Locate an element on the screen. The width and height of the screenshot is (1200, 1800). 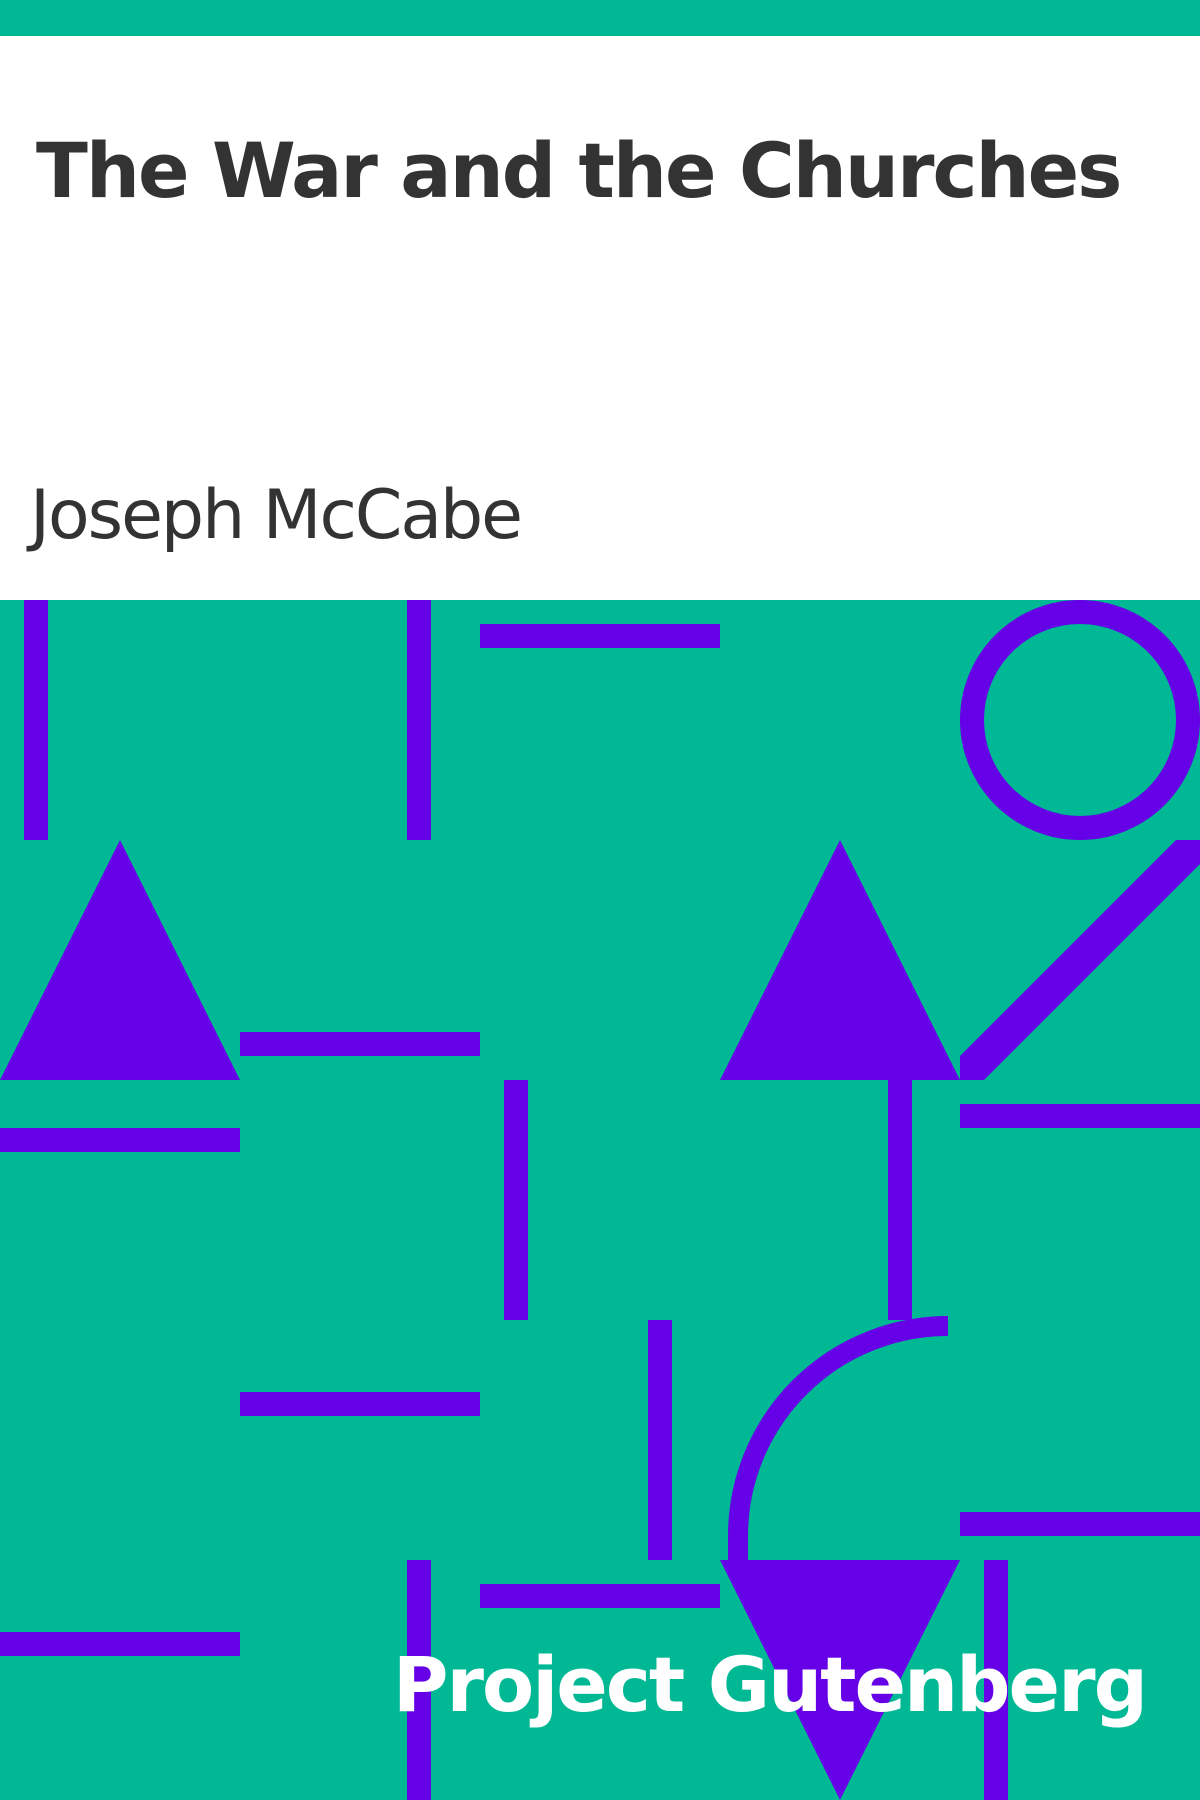
publisher-name: Project Gutenberg is located at coordinates (770, 1684).